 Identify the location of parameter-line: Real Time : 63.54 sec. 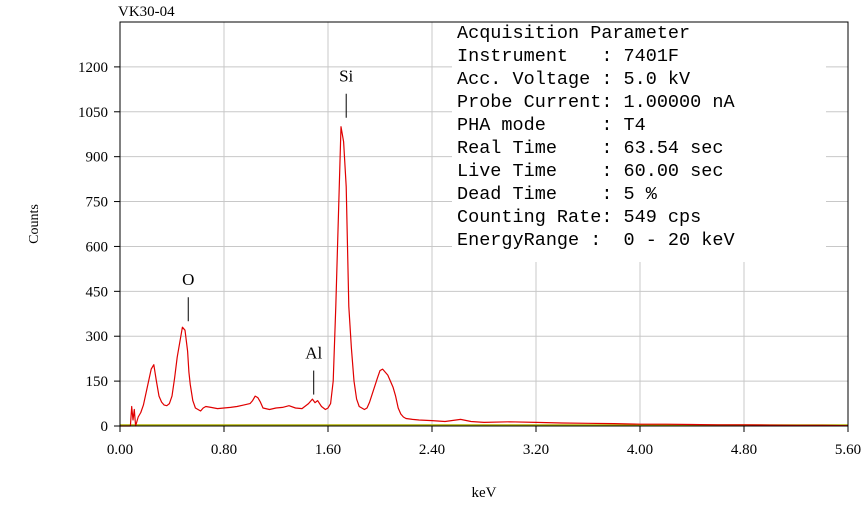
(590, 148).